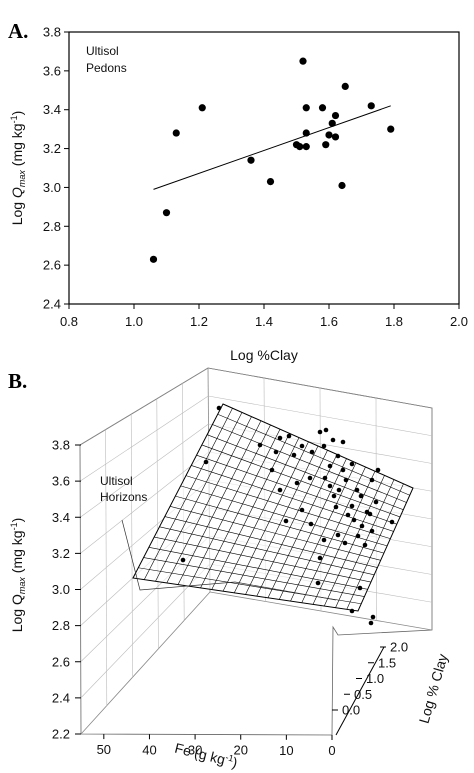  Describe the element at coordinates (331, 750) in the screenshot. I see `panel-b-x-tick-label: 0` at that location.